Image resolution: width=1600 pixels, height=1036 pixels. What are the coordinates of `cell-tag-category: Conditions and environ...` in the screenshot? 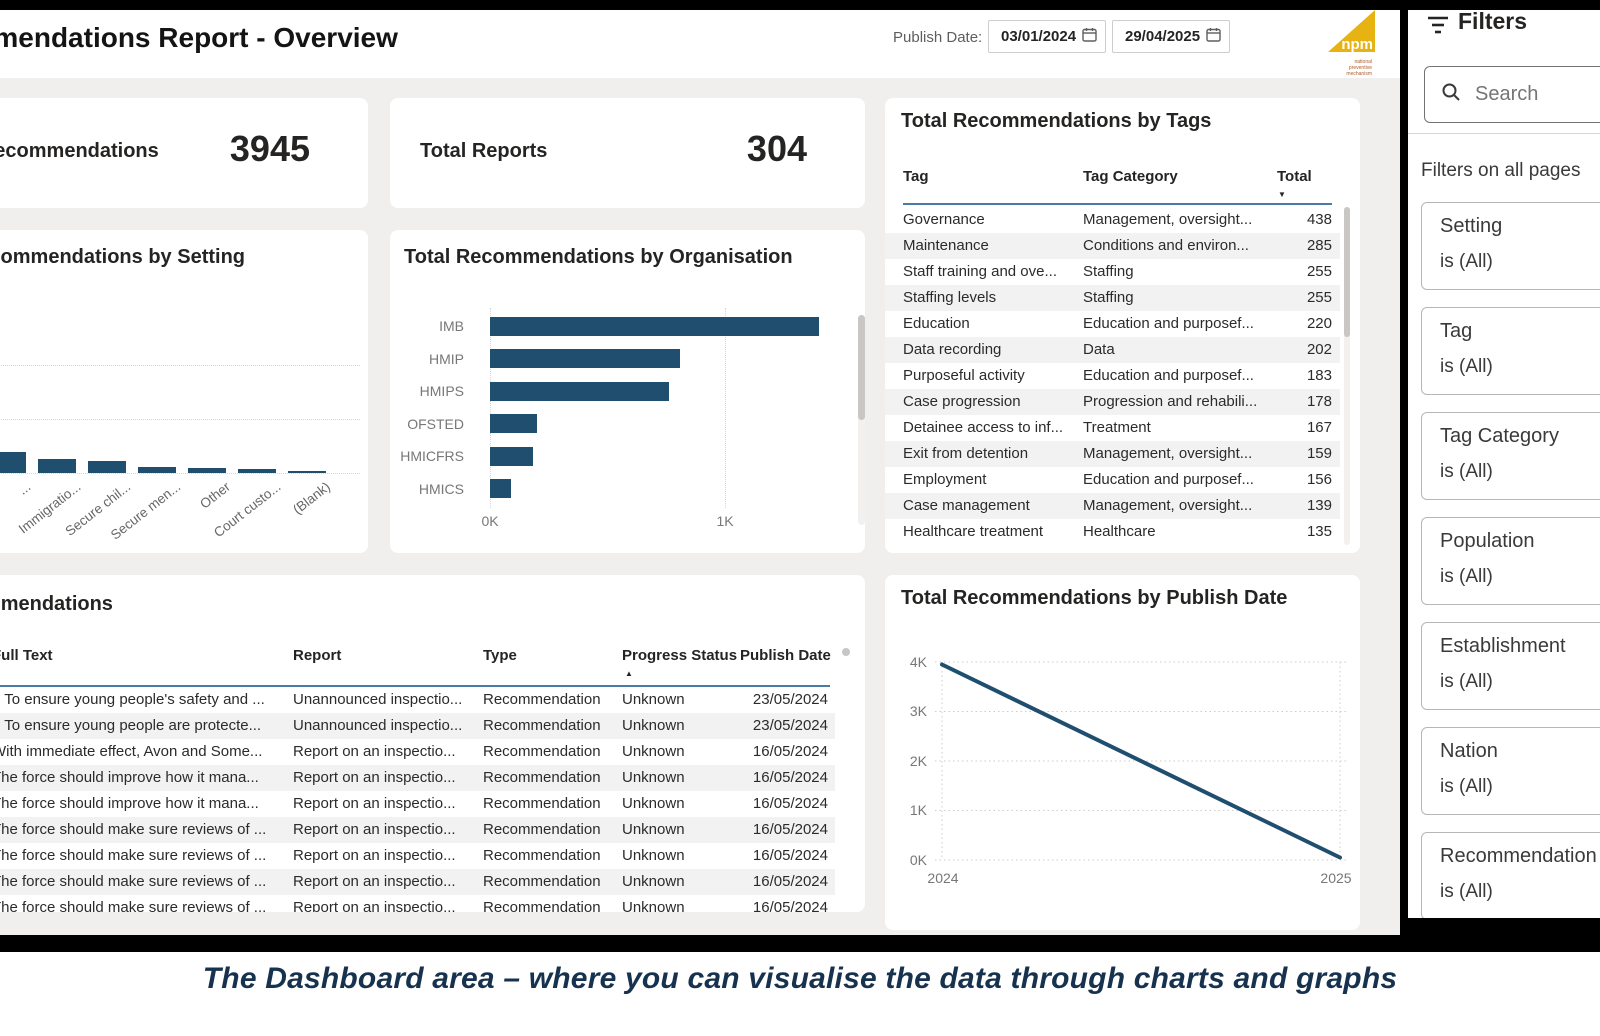 It's located at (1166, 245).